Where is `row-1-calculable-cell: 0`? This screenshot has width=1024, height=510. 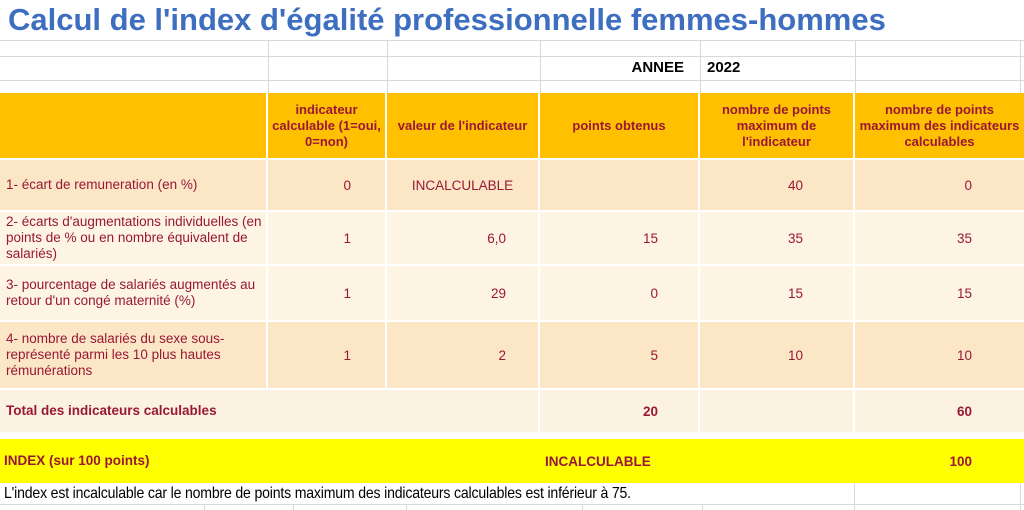
row-1-calculable-cell: 0 is located at coordinates (327, 186).